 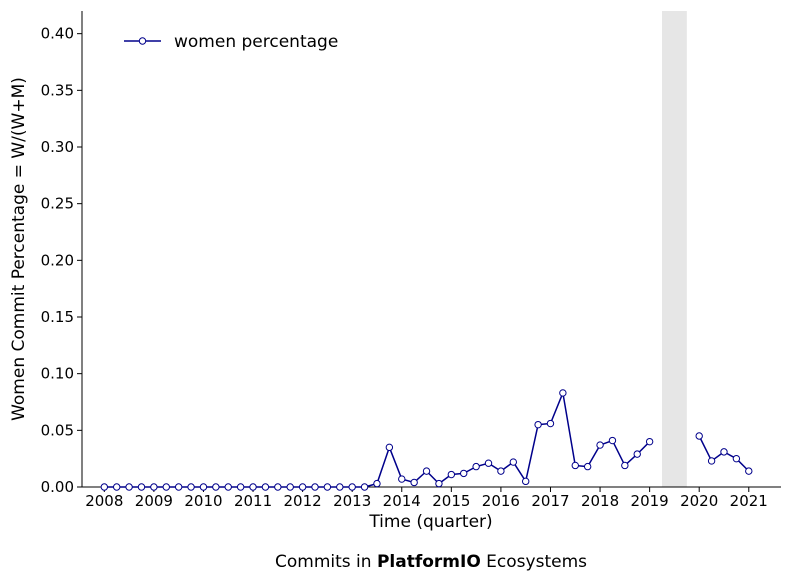 What do you see at coordinates (57, 90) in the screenshot?
I see `y-tick-label: 0.35` at bounding box center [57, 90].